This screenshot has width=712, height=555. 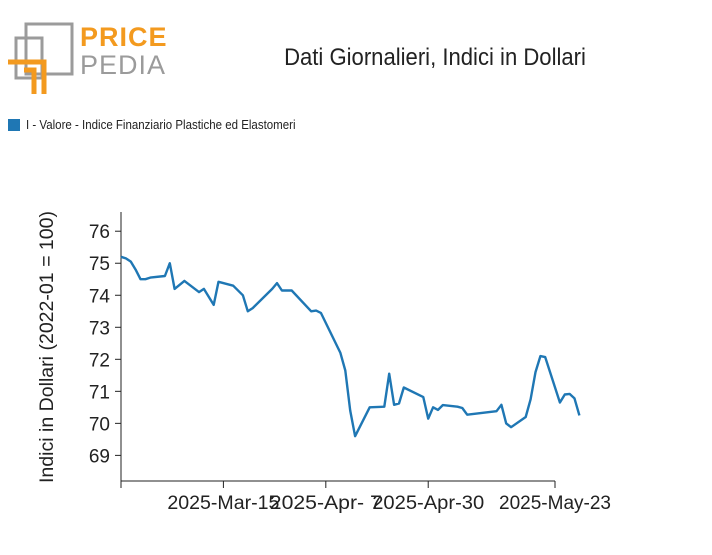 I want to click on y-tick-label: 73, so click(x=99, y=328).